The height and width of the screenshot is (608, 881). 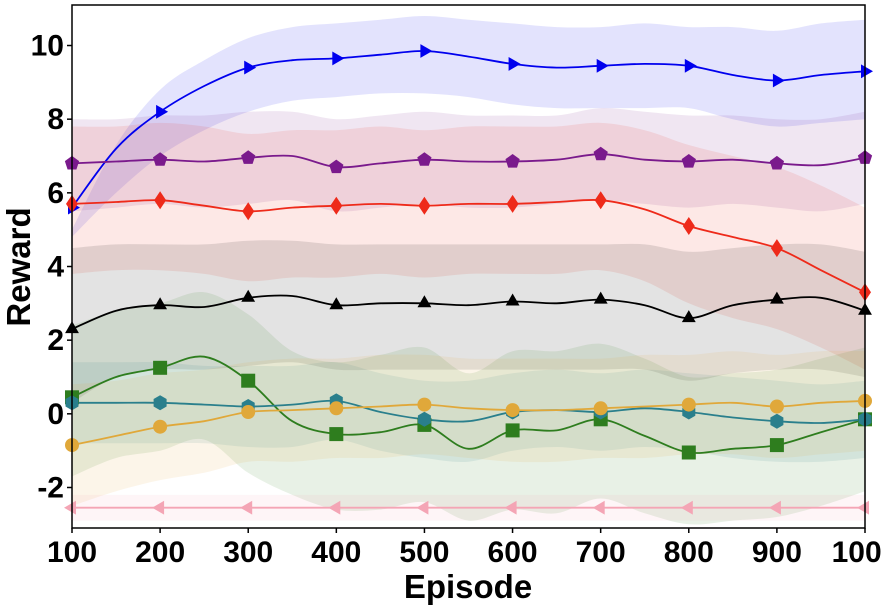 What do you see at coordinates (50, 487) in the screenshot?
I see `y-tick-label--2: -2` at bounding box center [50, 487].